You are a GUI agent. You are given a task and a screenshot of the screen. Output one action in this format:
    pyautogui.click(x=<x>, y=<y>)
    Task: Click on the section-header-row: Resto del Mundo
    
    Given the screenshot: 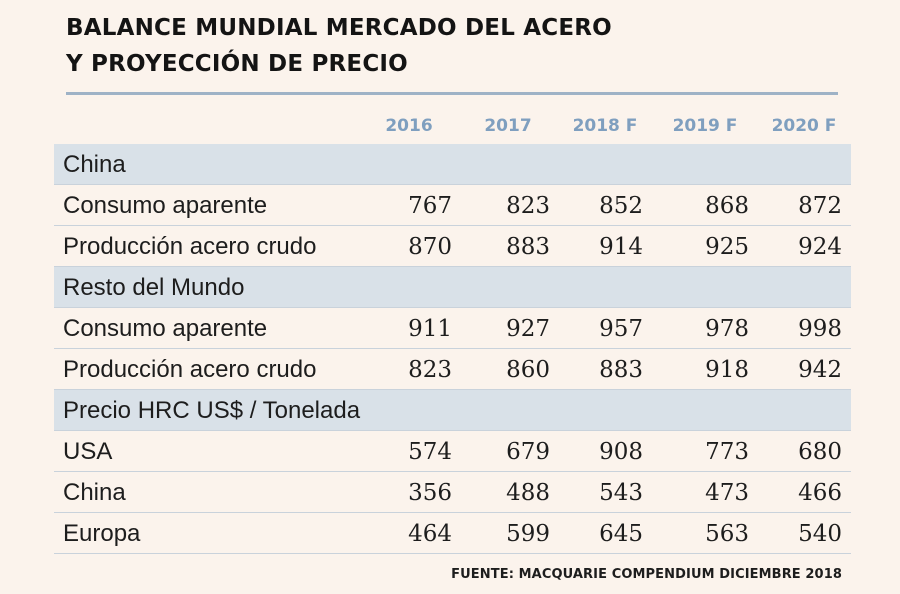 What is the action you would take?
    pyautogui.click(x=452, y=287)
    